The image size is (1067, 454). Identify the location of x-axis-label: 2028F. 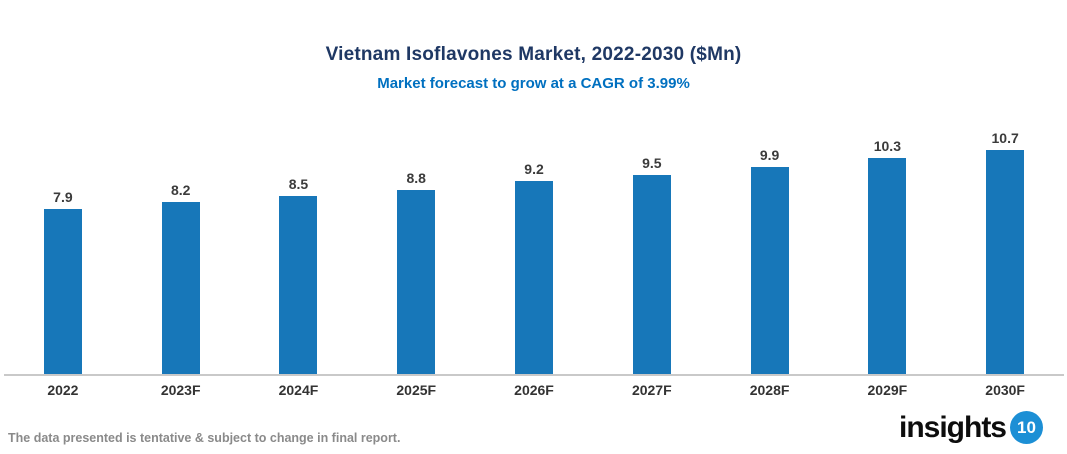
(769, 390).